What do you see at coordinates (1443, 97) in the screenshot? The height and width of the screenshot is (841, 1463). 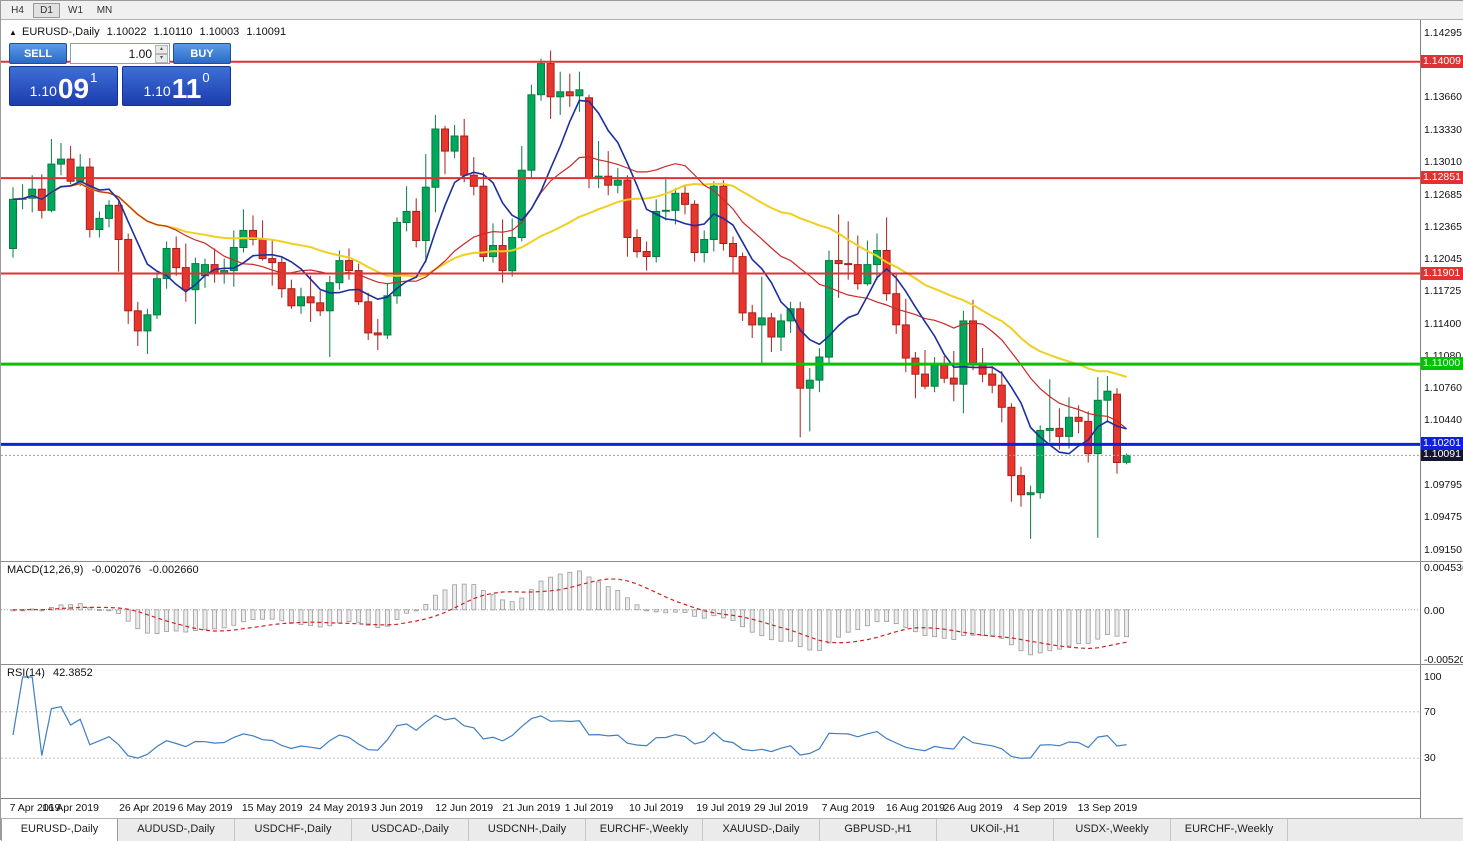 I see `price-tick: 1.13660` at bounding box center [1443, 97].